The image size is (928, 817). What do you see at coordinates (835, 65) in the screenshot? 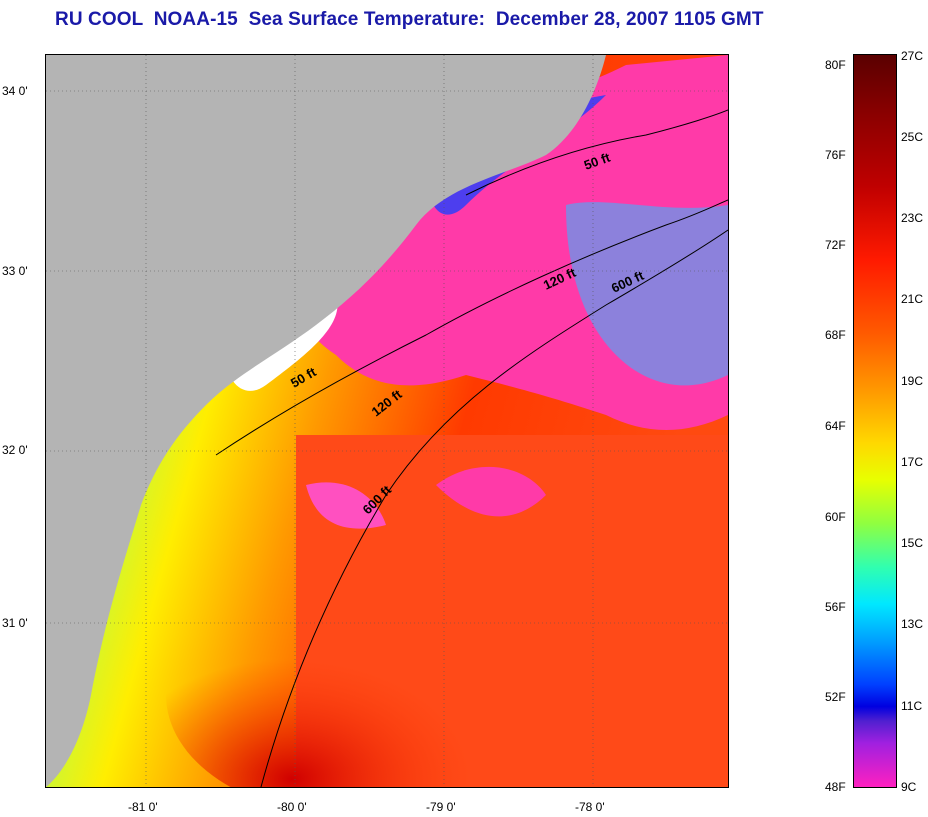
I see `colorbar-f-label: 80F` at bounding box center [835, 65].